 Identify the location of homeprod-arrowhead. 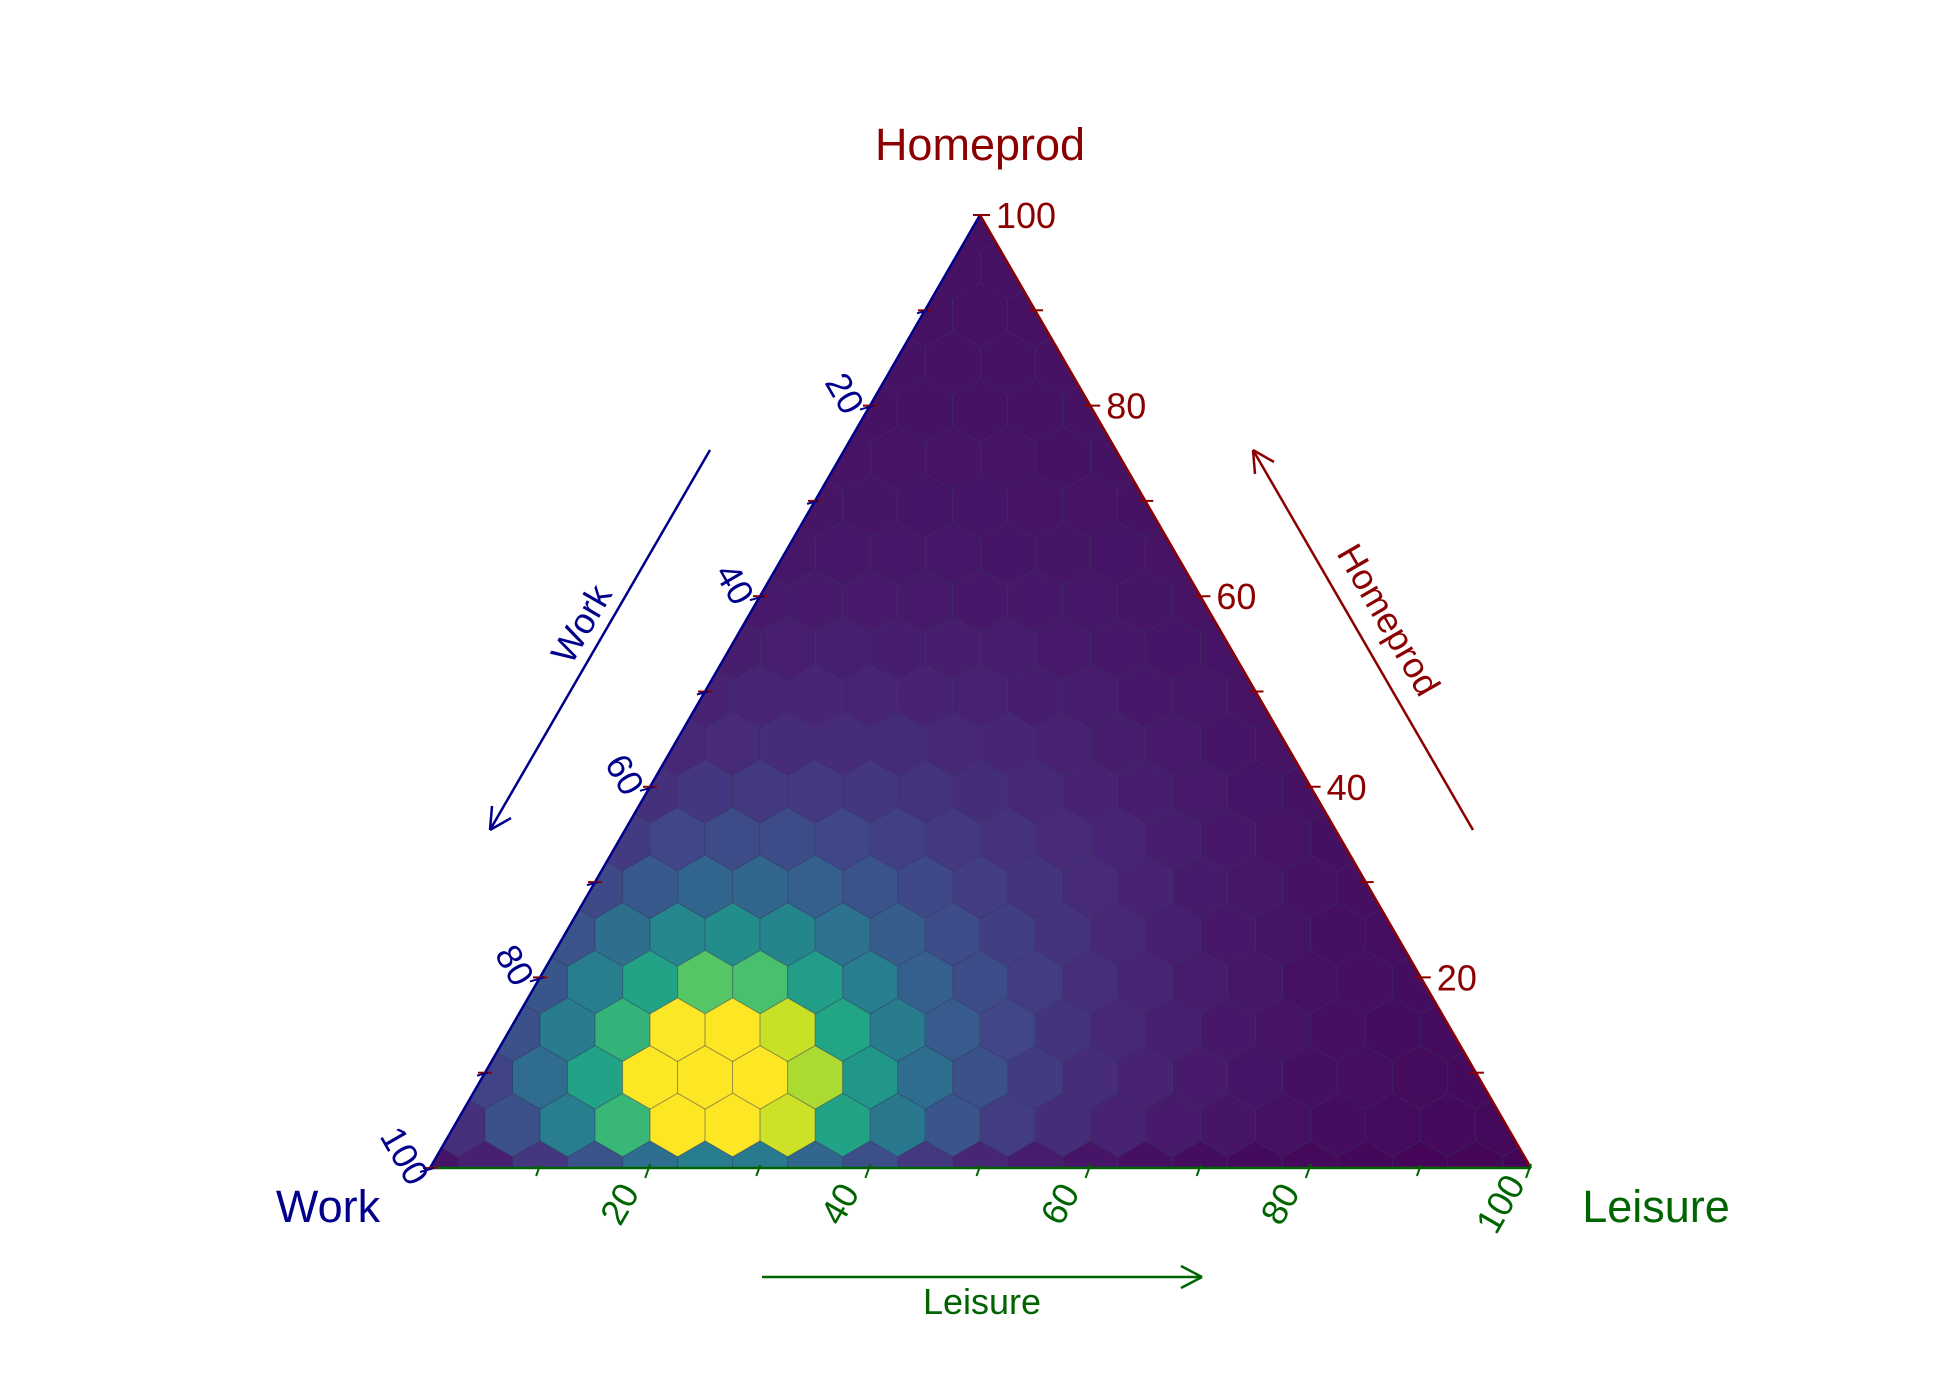
(1263, 461).